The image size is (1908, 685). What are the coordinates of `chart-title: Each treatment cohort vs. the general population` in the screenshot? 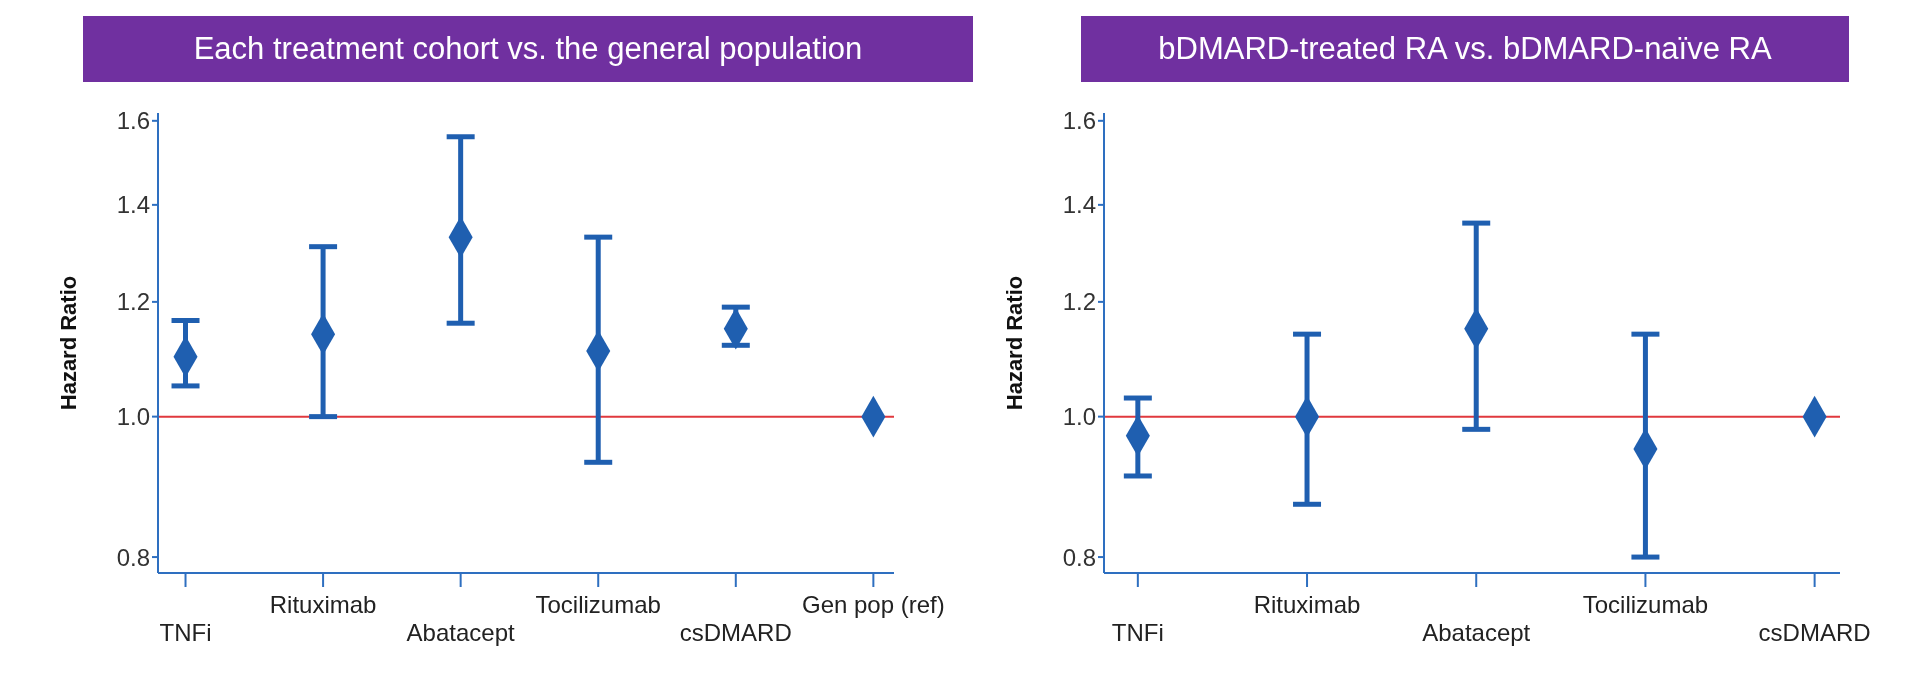 It's located at (528, 49).